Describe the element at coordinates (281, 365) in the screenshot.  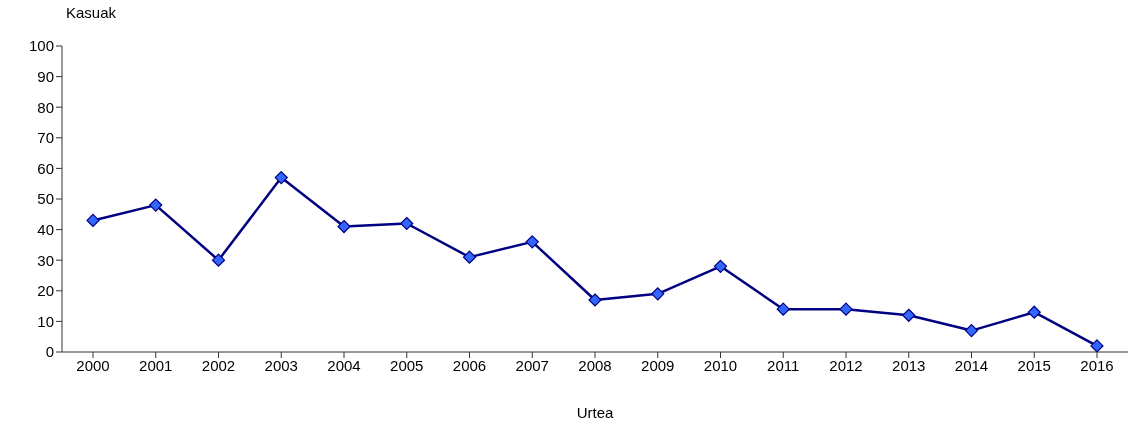
I see `x-tick-label: 2003` at that location.